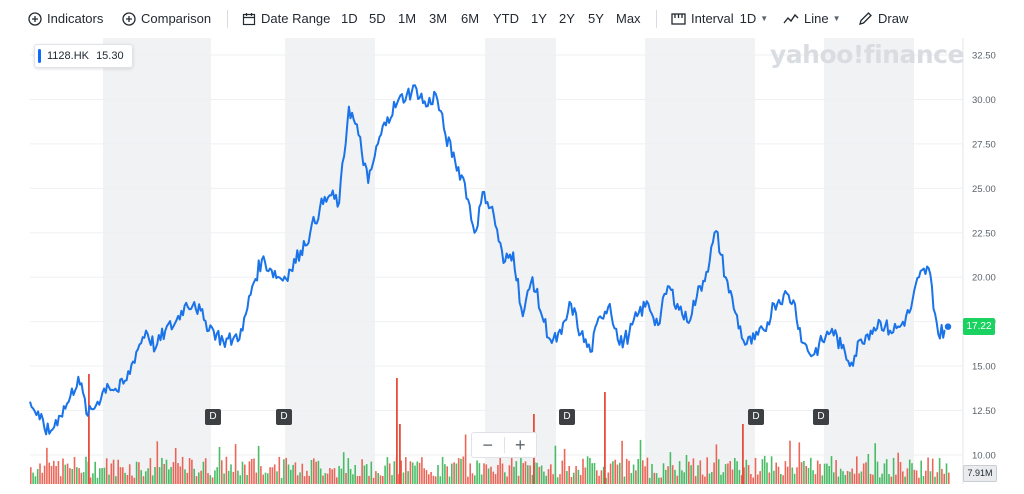 Image resolution: width=1024 pixels, height=494 pixels. Describe the element at coordinates (656, 19) in the screenshot. I see `toolbar-divider` at that location.